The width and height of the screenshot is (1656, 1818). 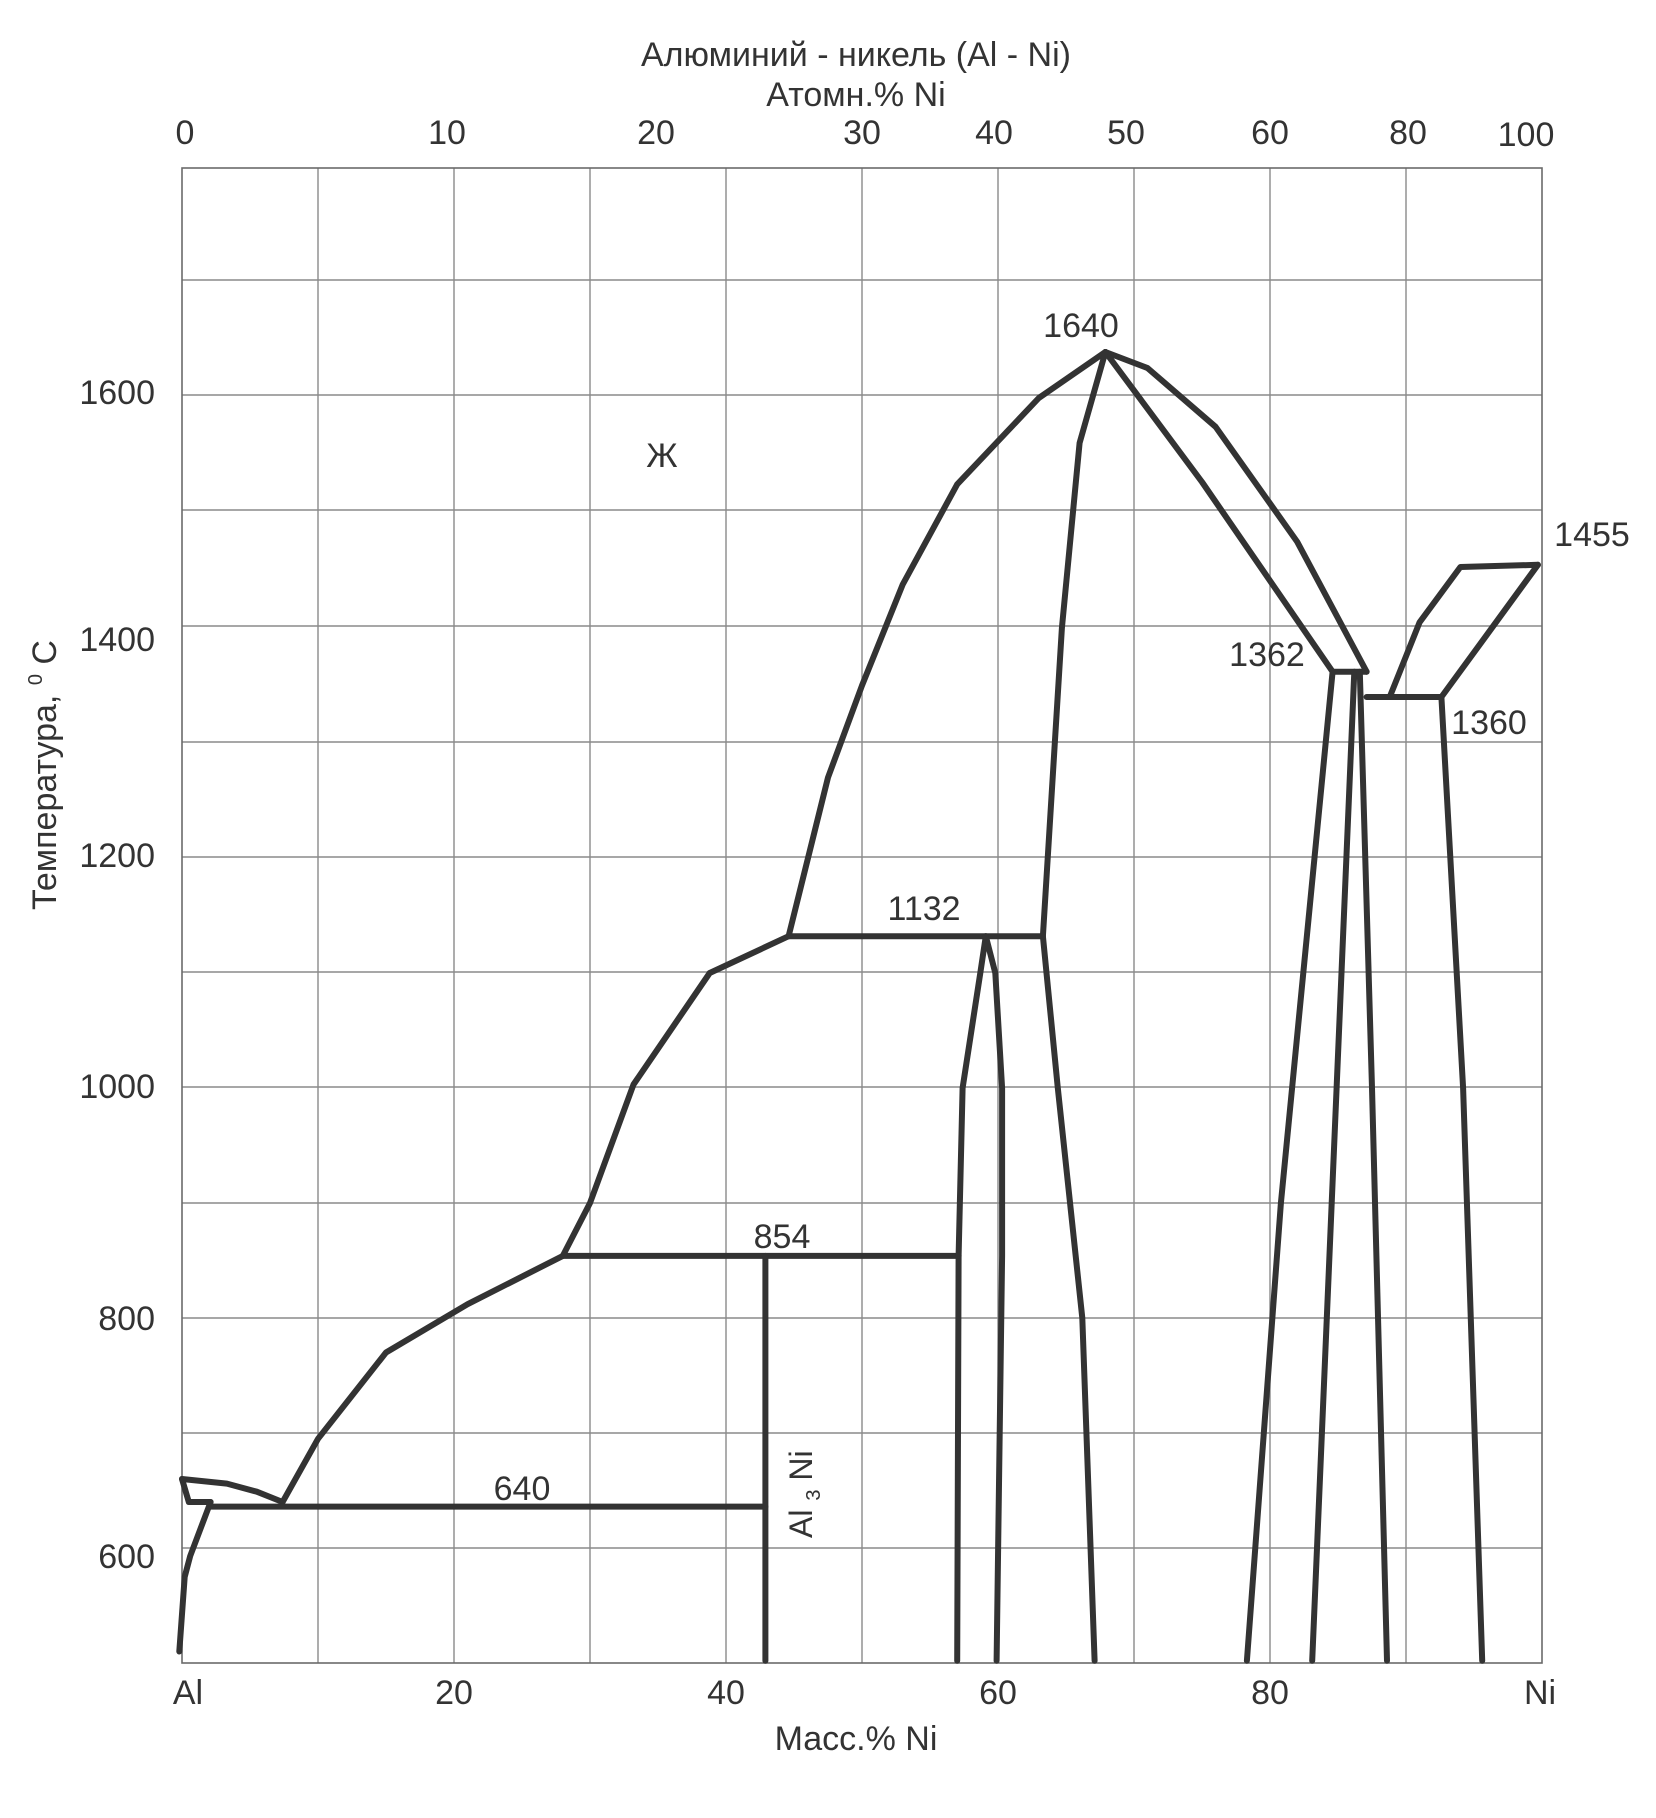 What do you see at coordinates (656, 133) in the screenshot?
I see `top-tick-label: 20` at bounding box center [656, 133].